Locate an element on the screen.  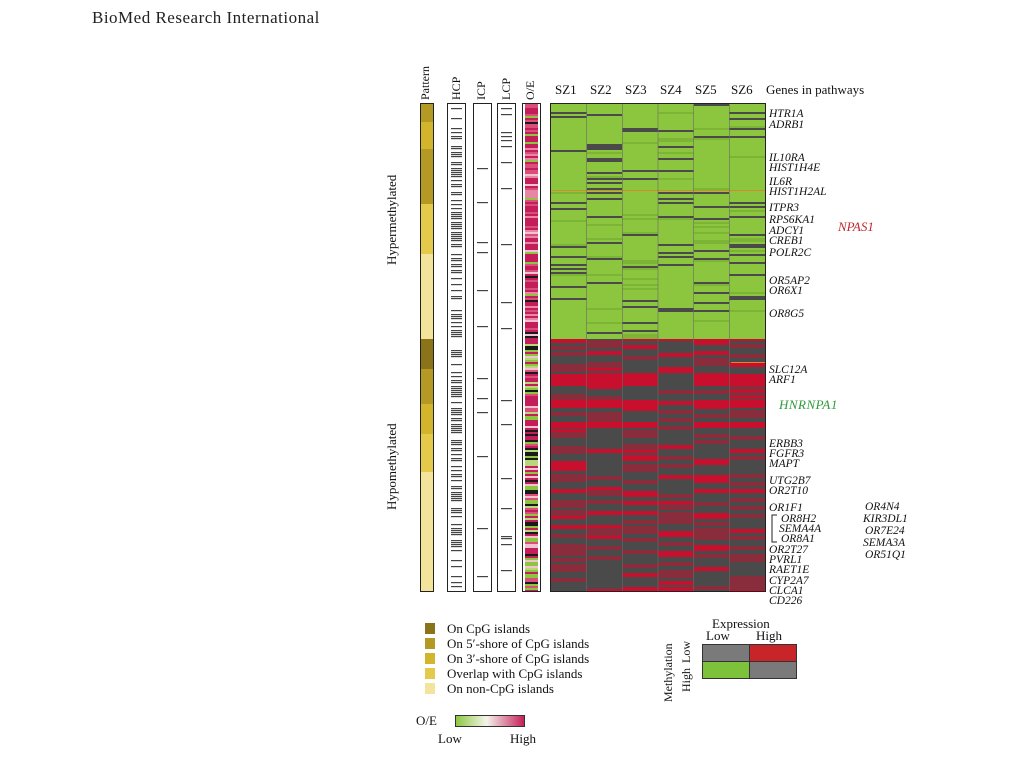
gene-label: IL6R is located at coordinates (780, 182).